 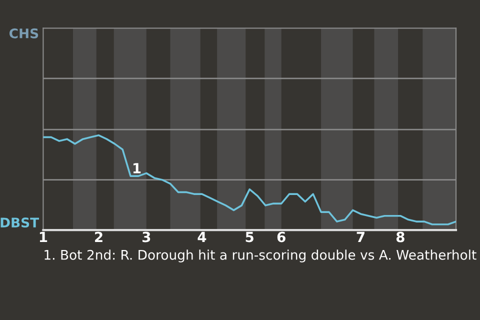 What do you see at coordinates (281, 237) in the screenshot?
I see `x-tick-label: 6` at bounding box center [281, 237].